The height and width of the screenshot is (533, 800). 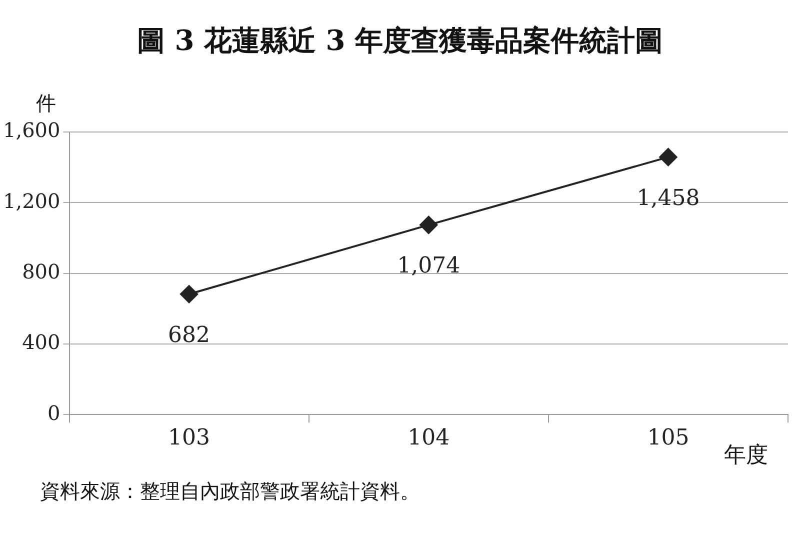 I want to click on data-label: 1,458, so click(x=668, y=198).